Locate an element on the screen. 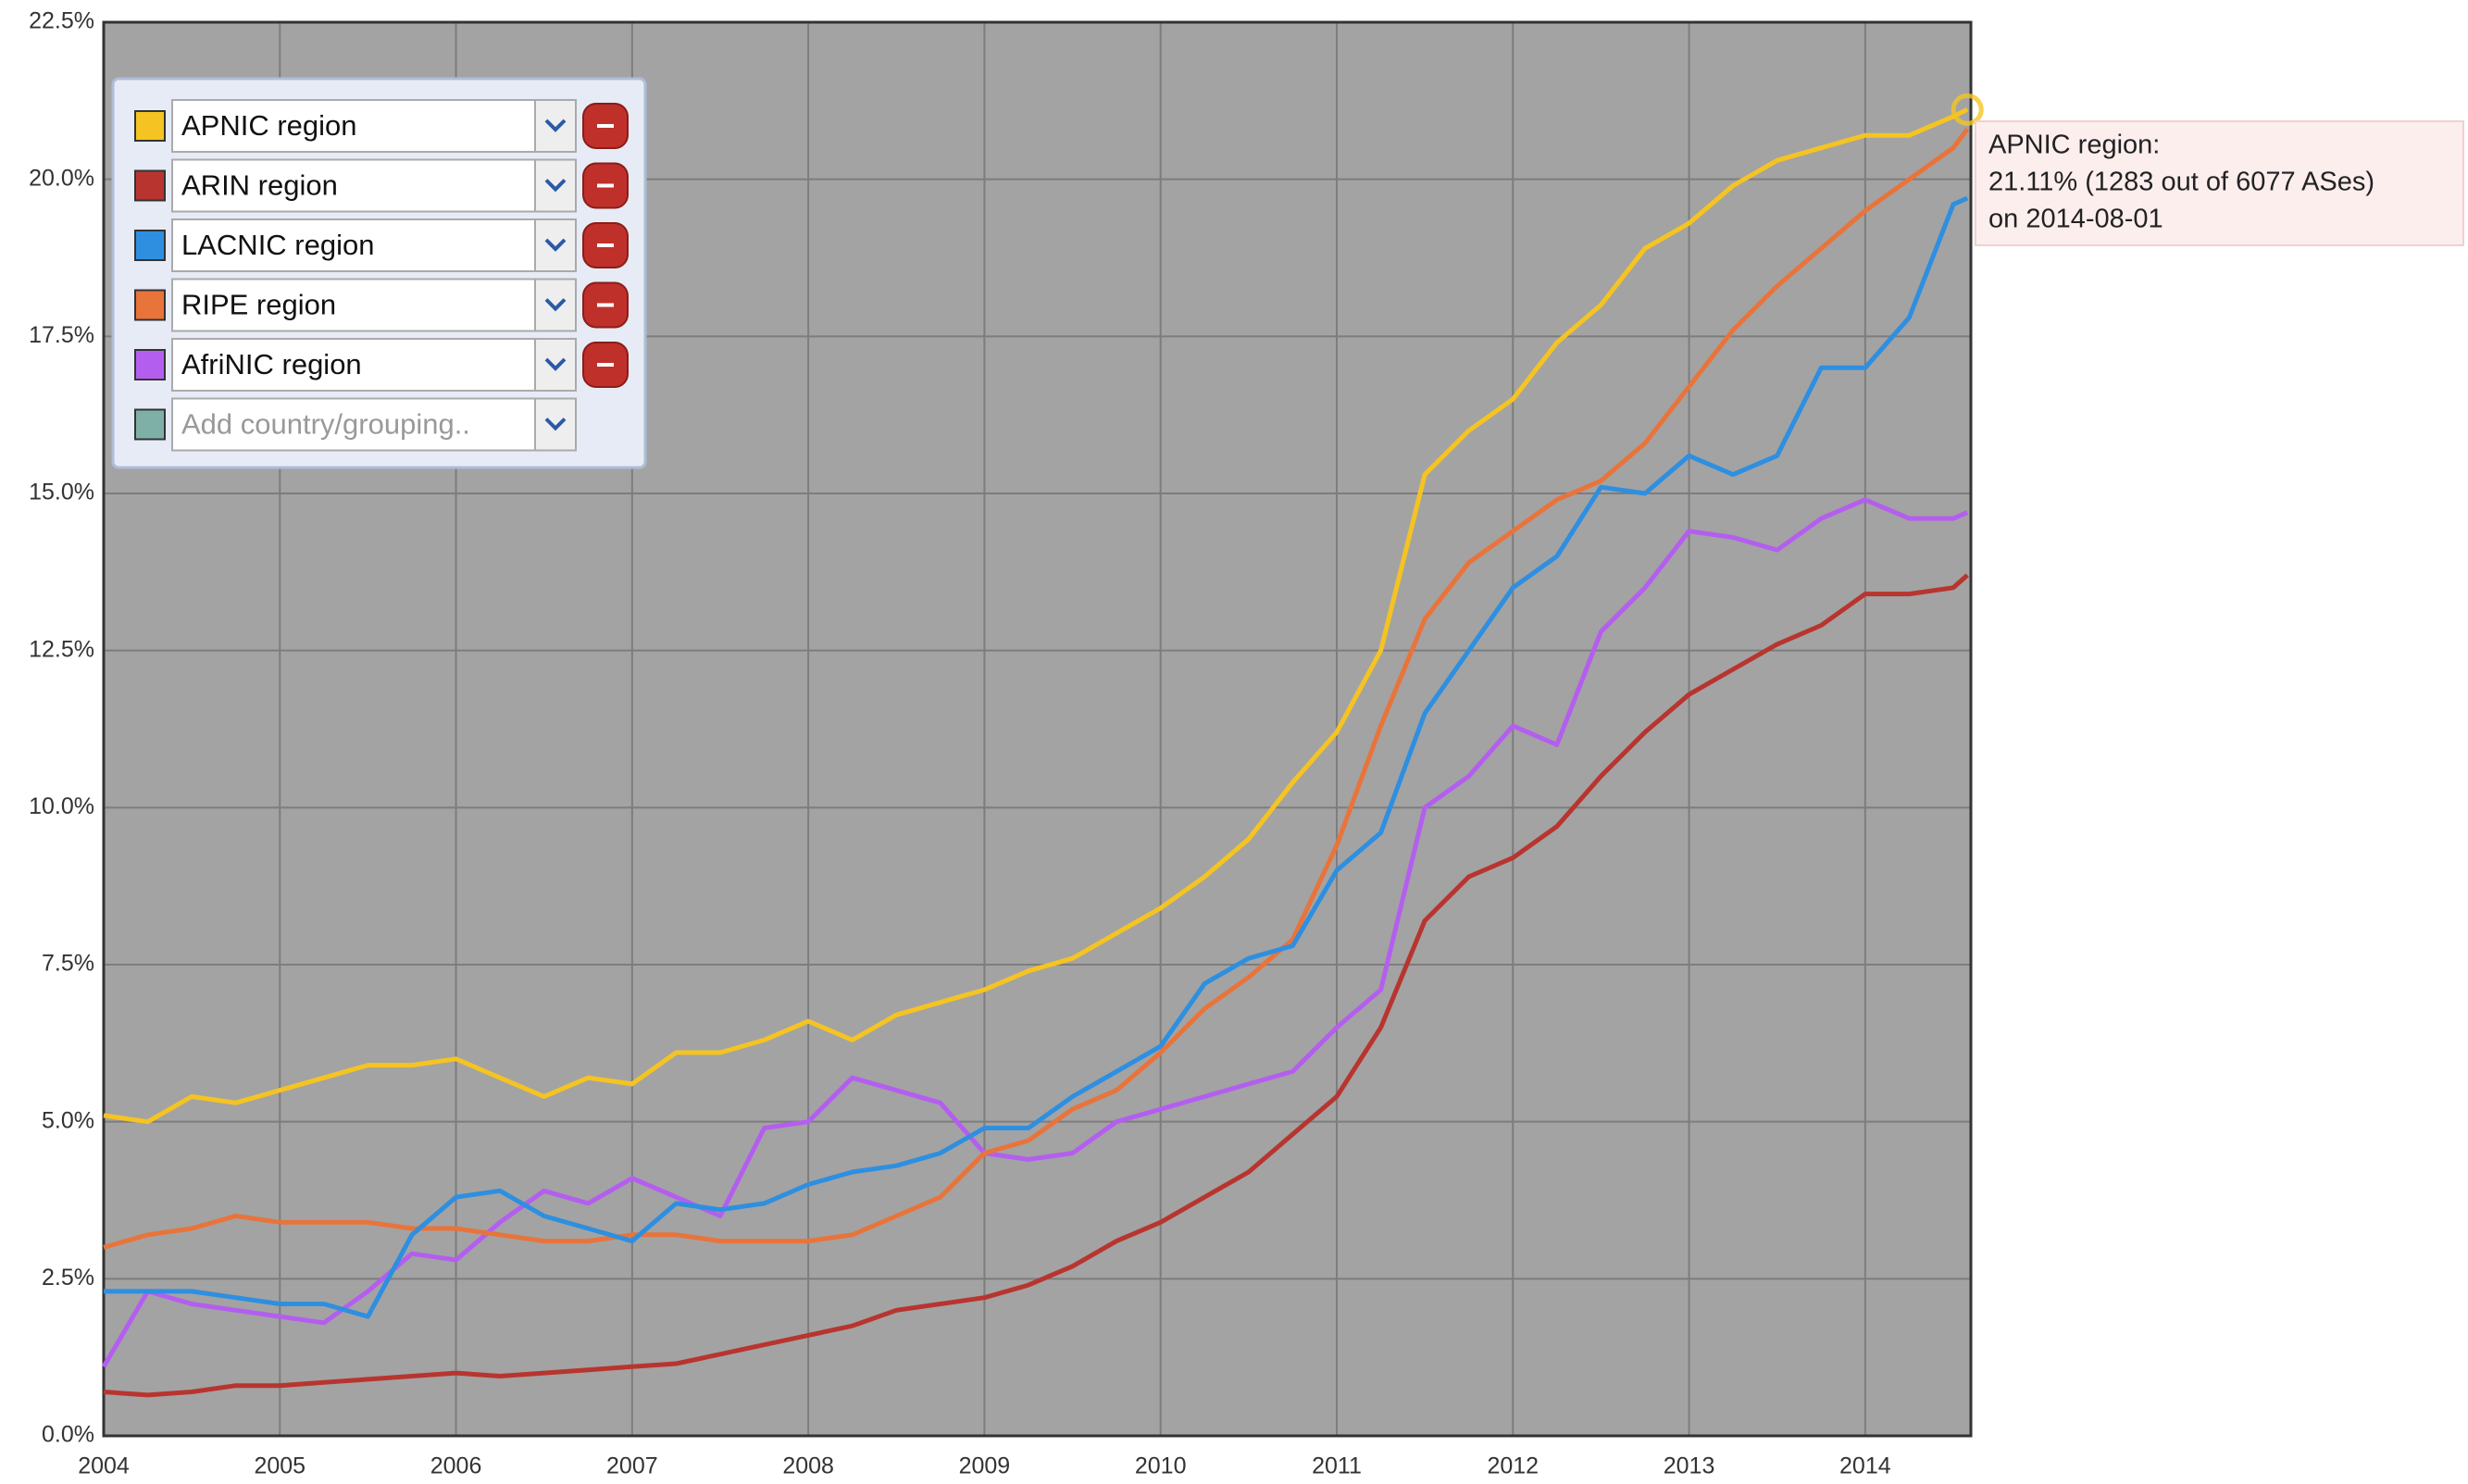  x-tick-label: 2012 is located at coordinates (1513, 1466).